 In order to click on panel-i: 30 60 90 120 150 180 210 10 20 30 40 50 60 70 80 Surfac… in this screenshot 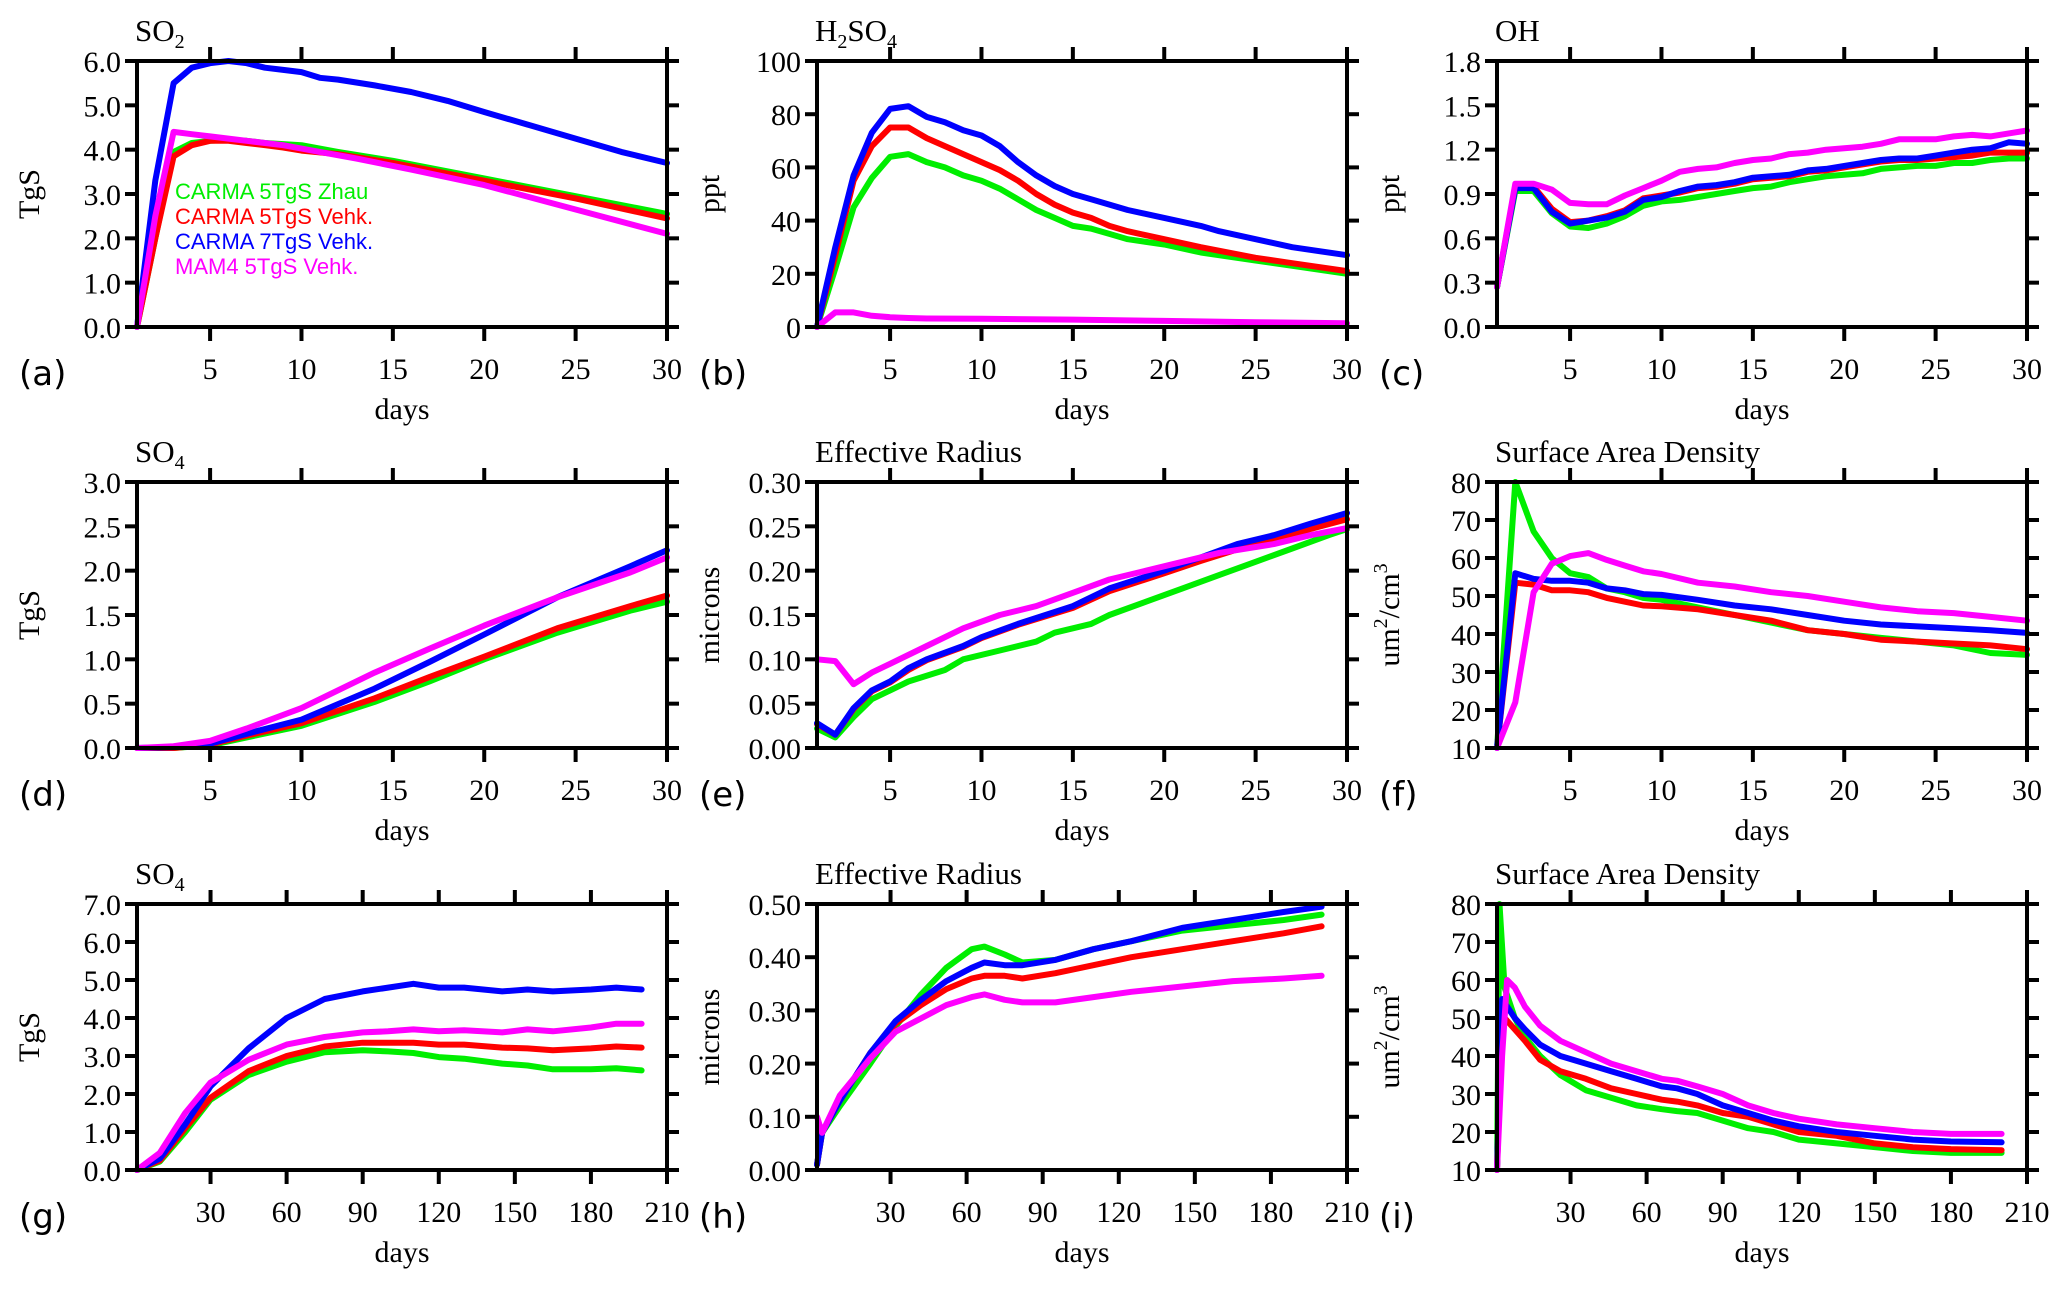, I will do `click(1710, 1062)`.